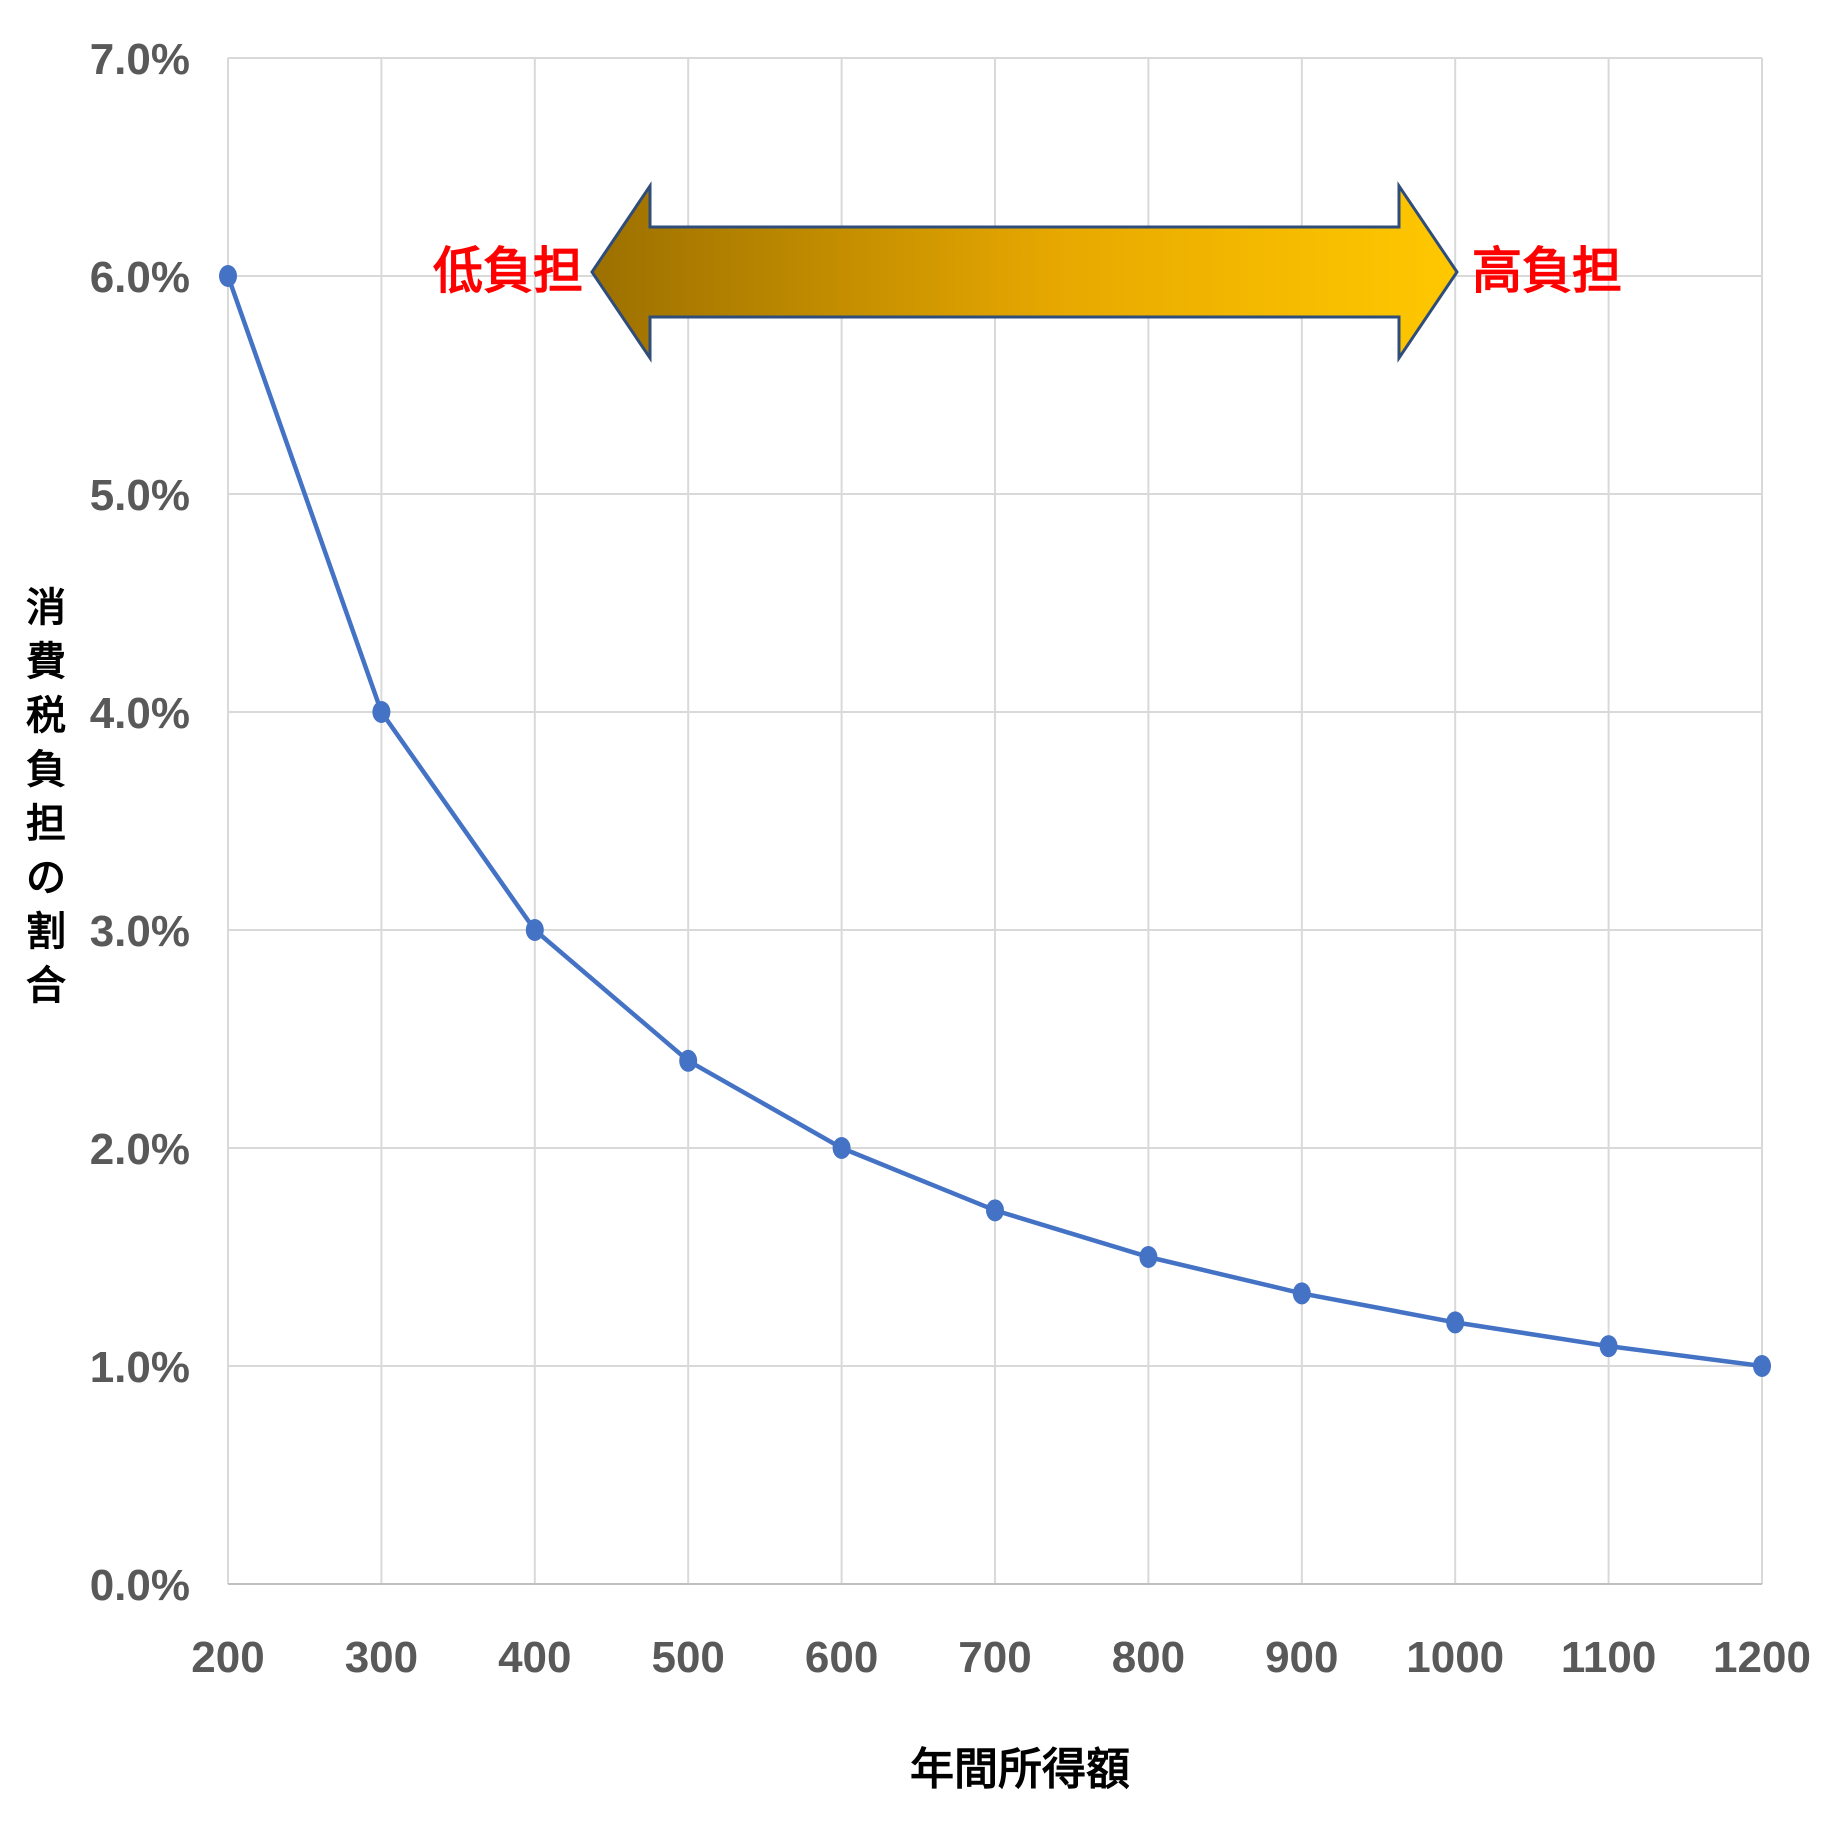 This screenshot has width=1827, height=1827. I want to click on x-tick-label: 800, so click(1148, 1657).